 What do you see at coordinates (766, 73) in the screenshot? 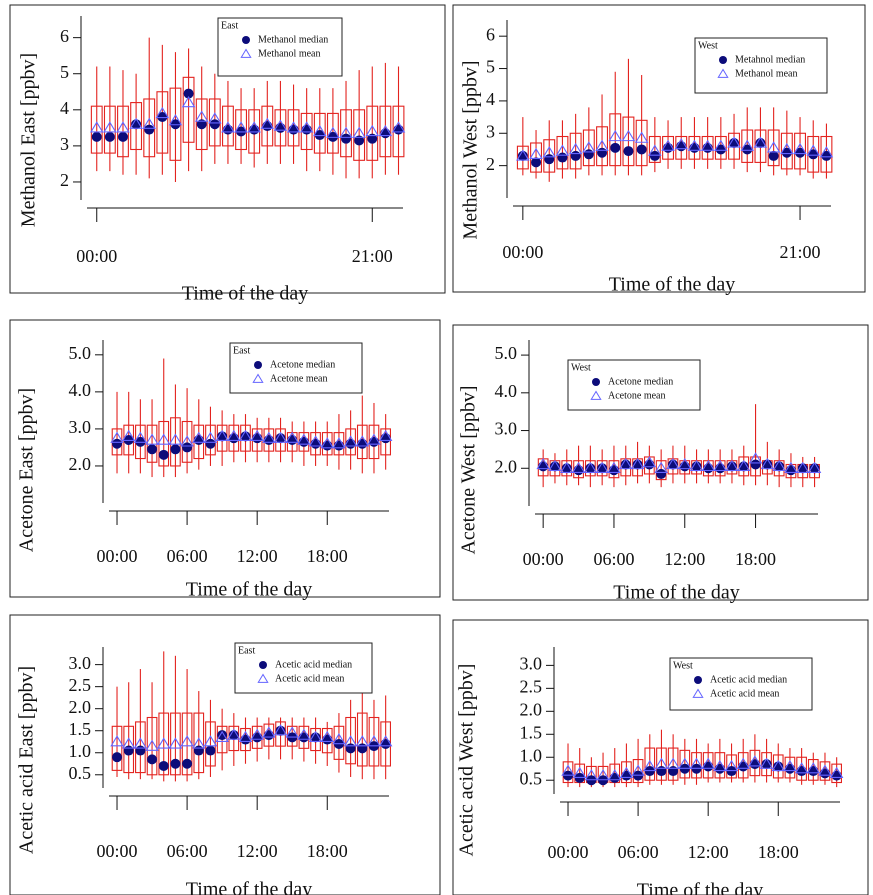
I see `legend-label: Methanol mean` at bounding box center [766, 73].